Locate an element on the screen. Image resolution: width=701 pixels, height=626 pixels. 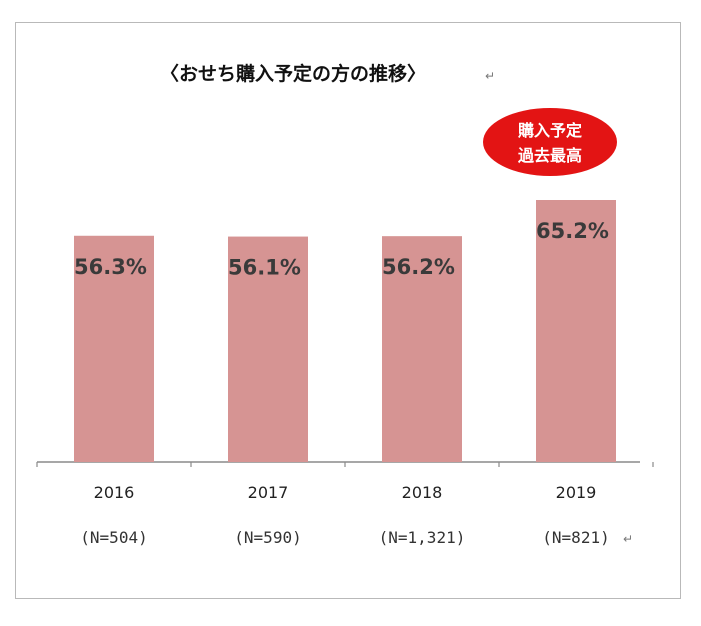
bar-2018 is located at coordinates (422, 349).